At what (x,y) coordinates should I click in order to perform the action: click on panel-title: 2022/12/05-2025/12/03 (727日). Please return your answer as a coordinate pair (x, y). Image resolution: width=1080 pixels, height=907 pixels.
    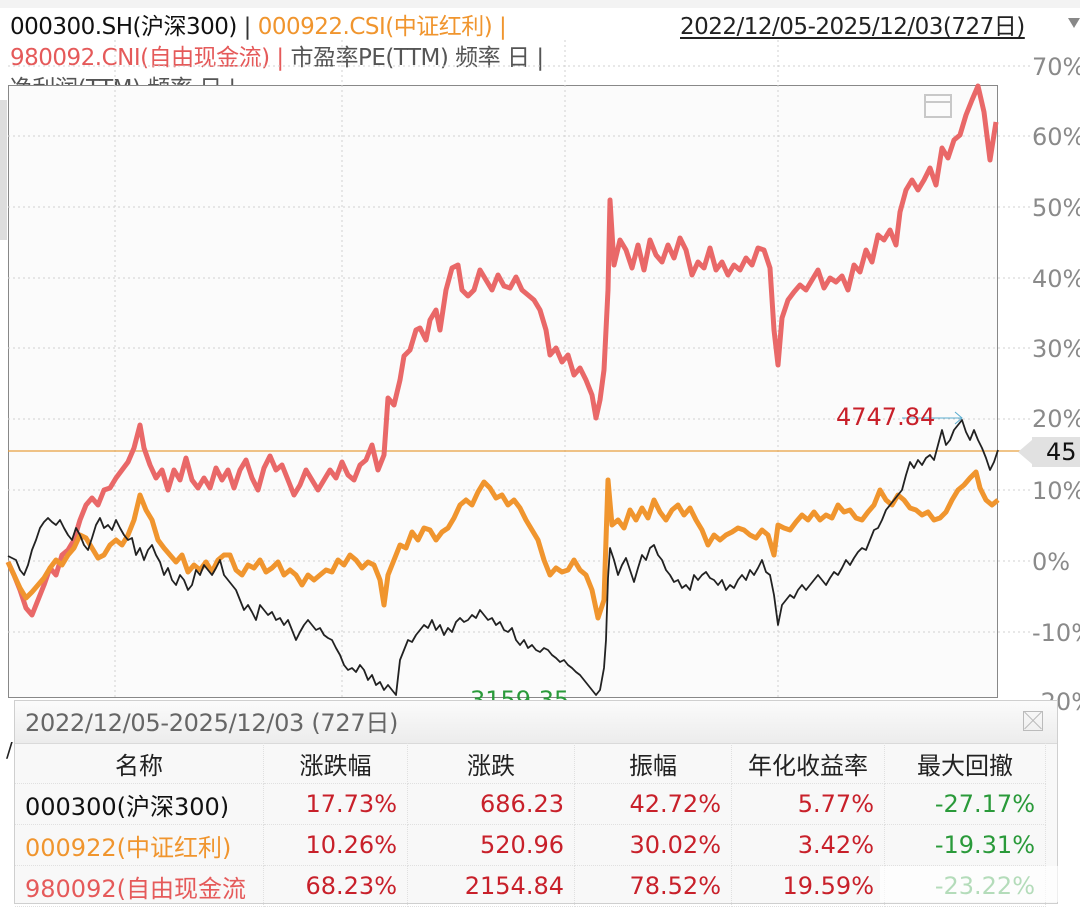
    Looking at the image, I should click on (212, 723).